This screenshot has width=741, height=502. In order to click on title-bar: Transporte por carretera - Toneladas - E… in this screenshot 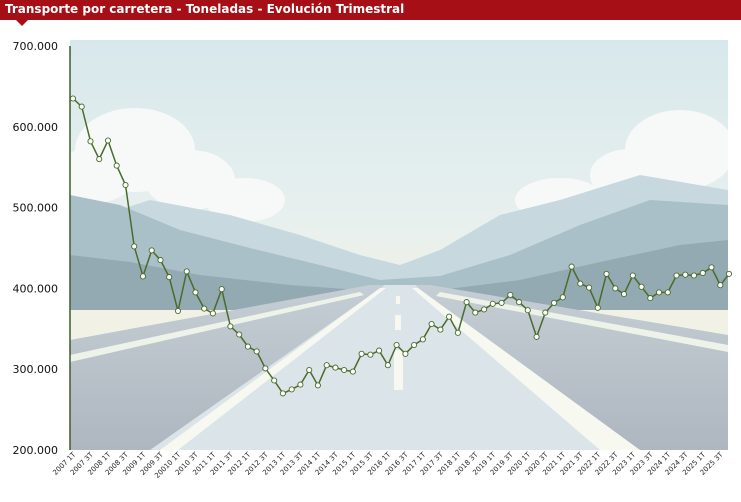, I will do `click(370, 10)`.